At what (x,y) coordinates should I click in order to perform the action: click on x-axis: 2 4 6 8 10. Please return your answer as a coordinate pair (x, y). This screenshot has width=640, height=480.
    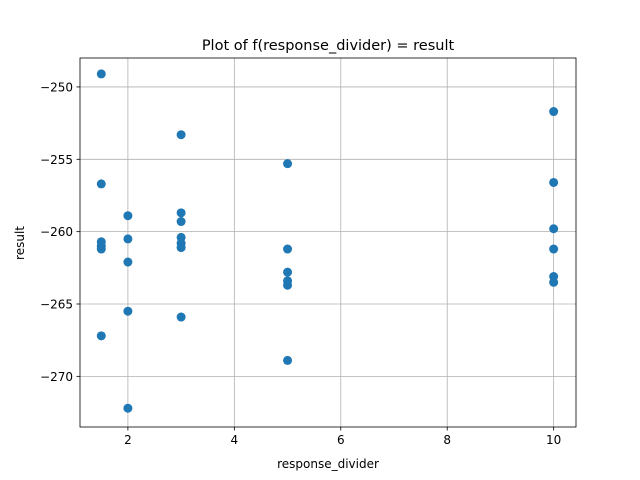
    Looking at the image, I should click on (342, 437).